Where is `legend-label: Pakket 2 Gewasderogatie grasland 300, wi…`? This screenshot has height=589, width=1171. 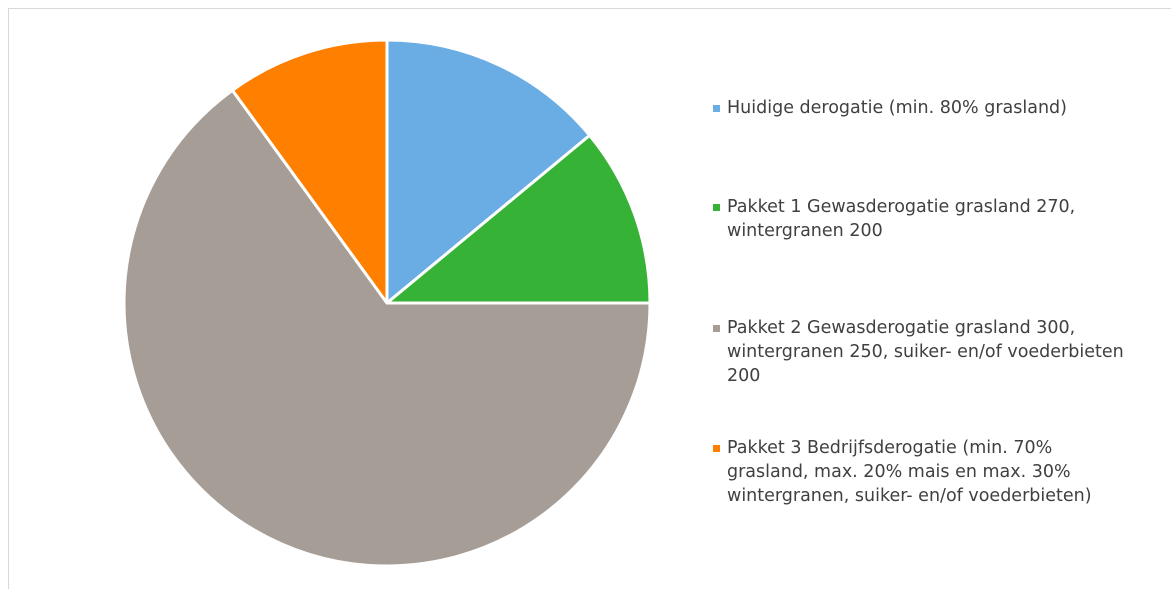
legend-label: Pakket 2 Gewasderogatie grasland 300, wi… is located at coordinates (925, 352).